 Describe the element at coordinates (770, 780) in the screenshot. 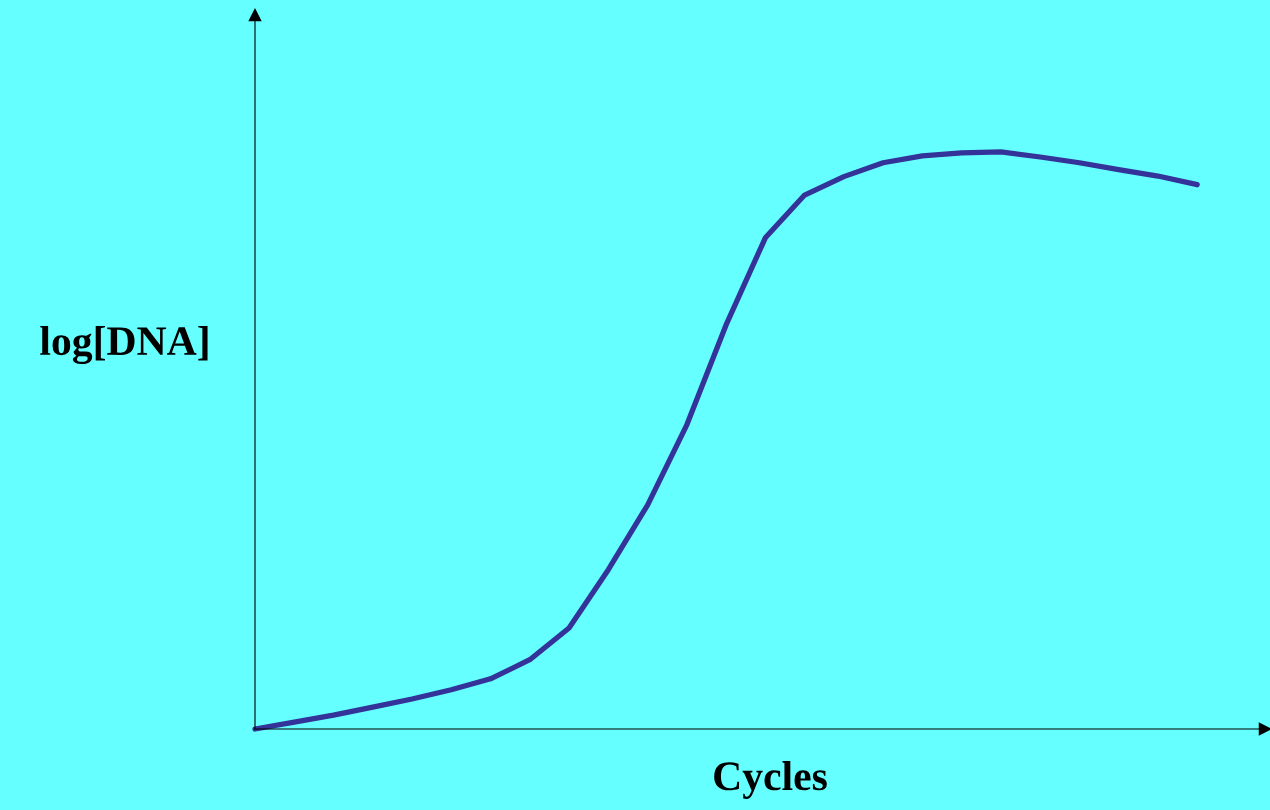

I see `x-axis-title: Cycles` at that location.